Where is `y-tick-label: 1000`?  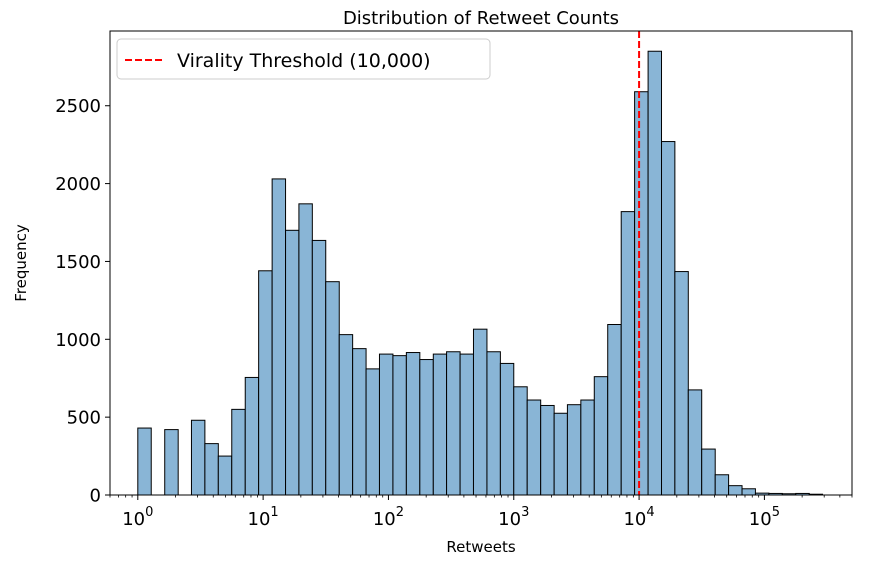 y-tick-label: 1000 is located at coordinates (78, 340).